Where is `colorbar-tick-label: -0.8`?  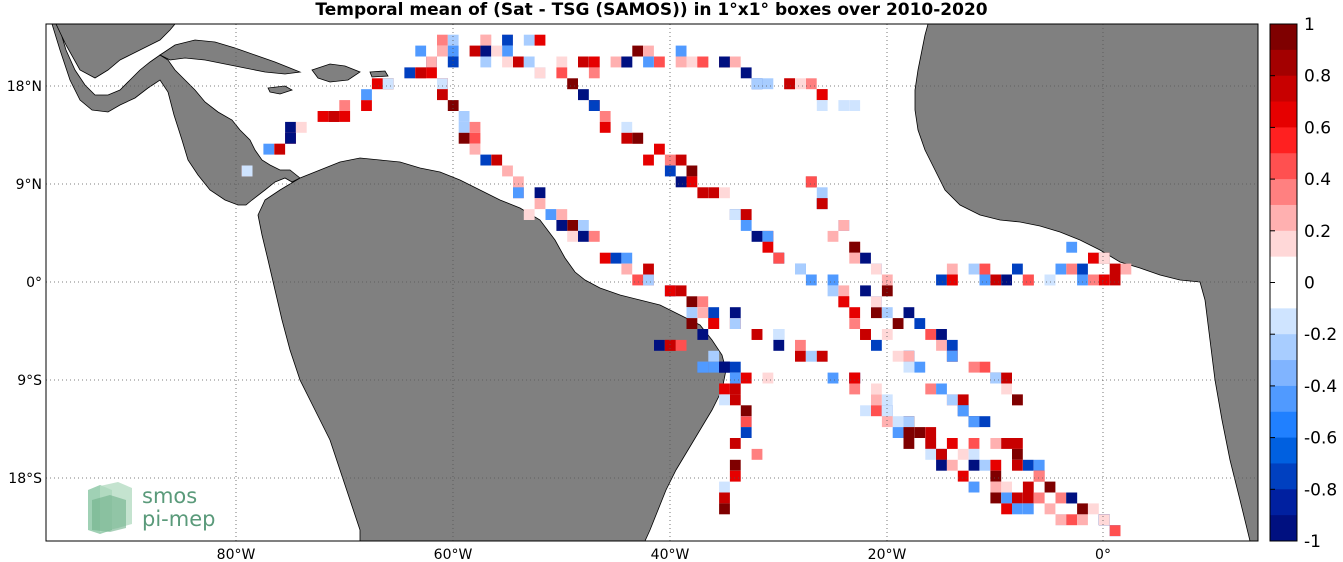 colorbar-tick-label: -0.8 is located at coordinates (1320, 490).